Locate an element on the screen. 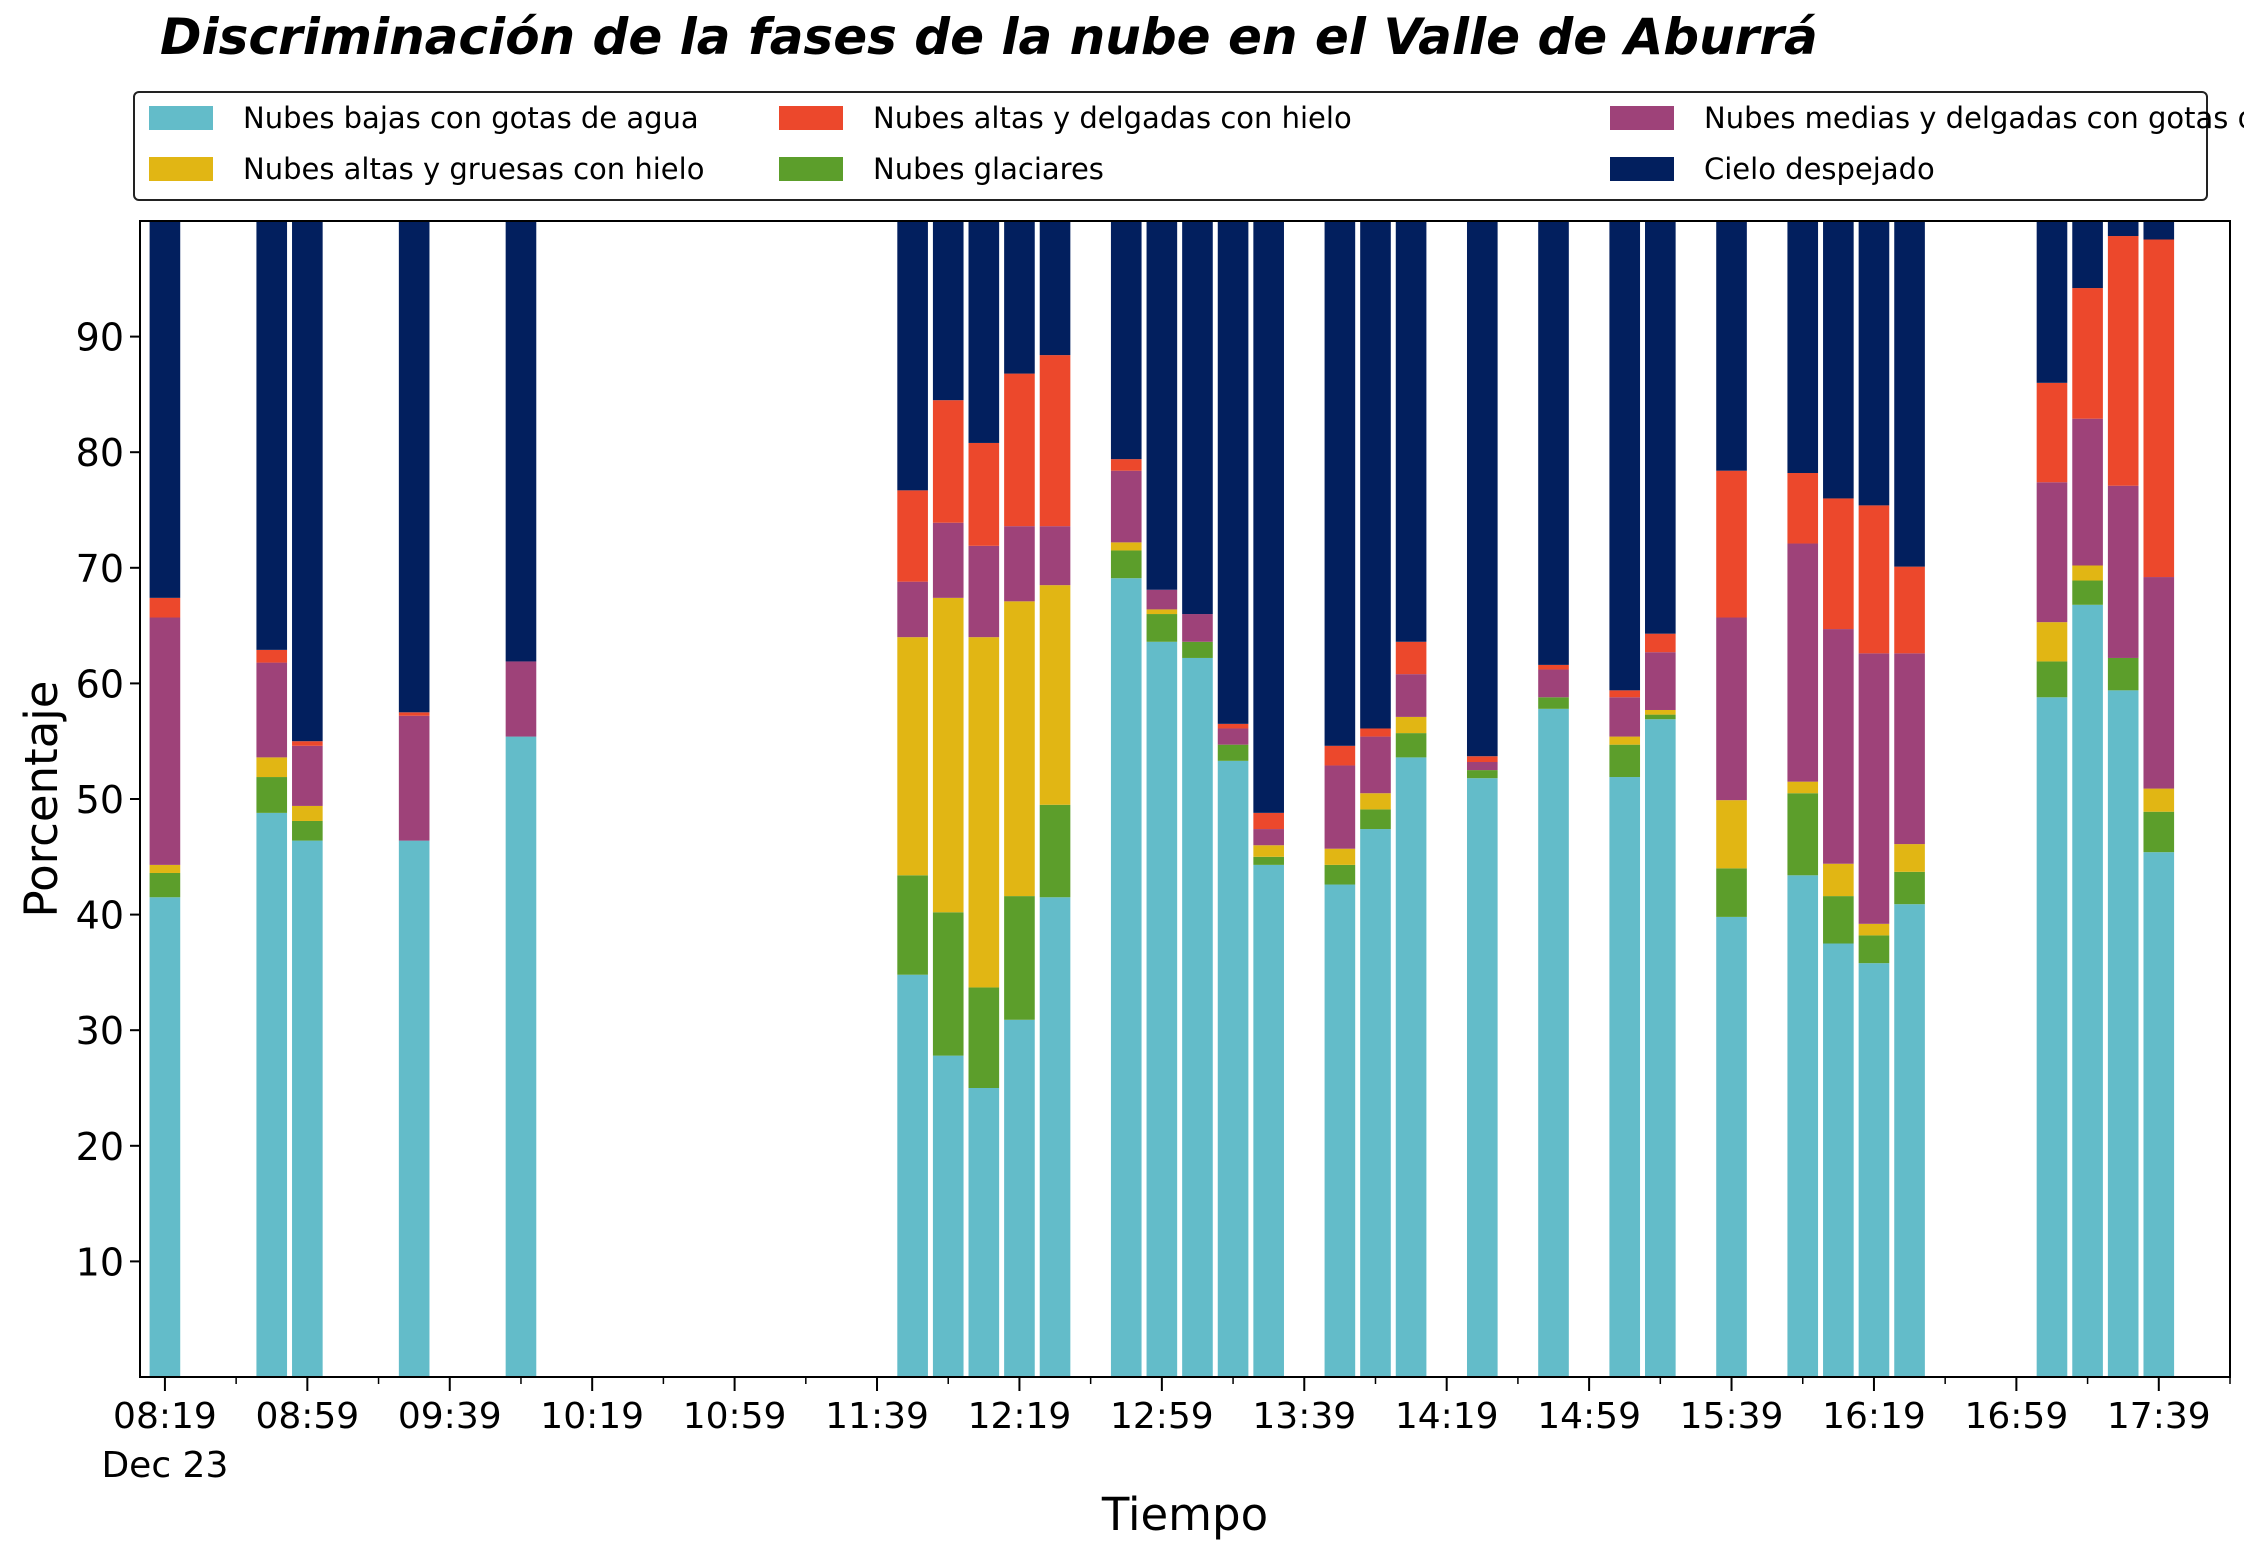 The image size is (2244, 1559). x-tick-label: 17:39 is located at coordinates (2159, 1416).